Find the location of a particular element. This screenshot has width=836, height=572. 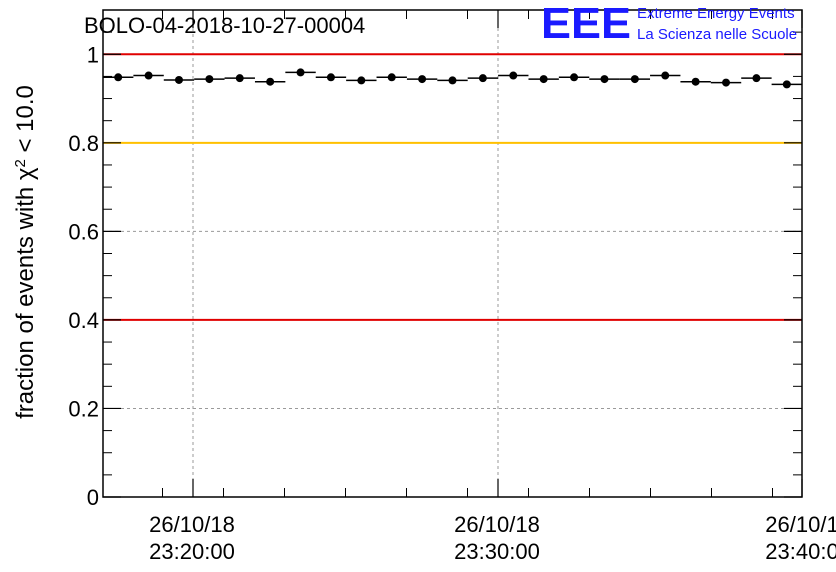

y-axis-label-sup: 2 is located at coordinates (20, 163).